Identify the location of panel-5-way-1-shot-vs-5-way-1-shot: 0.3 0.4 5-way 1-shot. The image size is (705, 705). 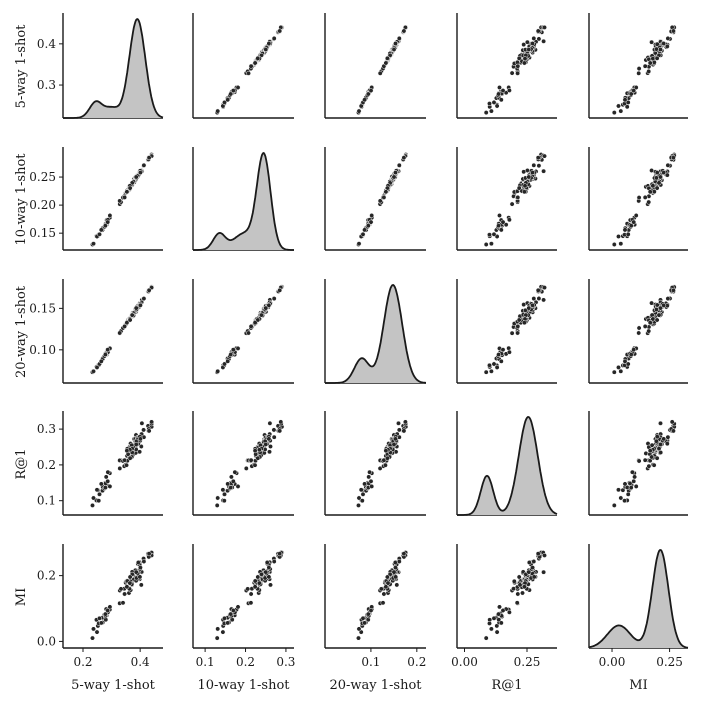
(89, 66).